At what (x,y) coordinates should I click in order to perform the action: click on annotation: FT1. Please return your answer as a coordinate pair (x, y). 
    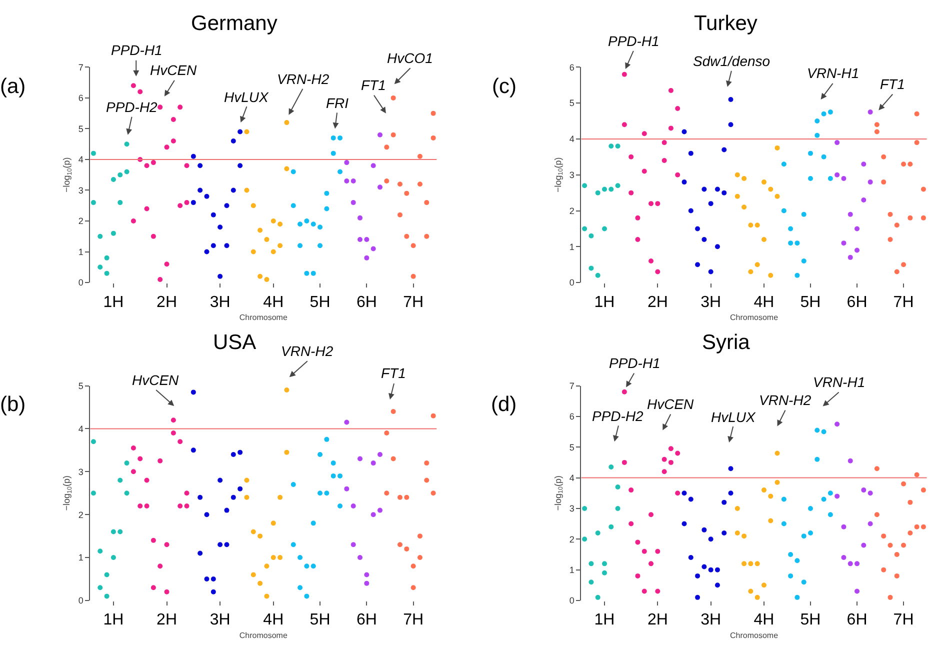
    Looking at the image, I should click on (892, 84).